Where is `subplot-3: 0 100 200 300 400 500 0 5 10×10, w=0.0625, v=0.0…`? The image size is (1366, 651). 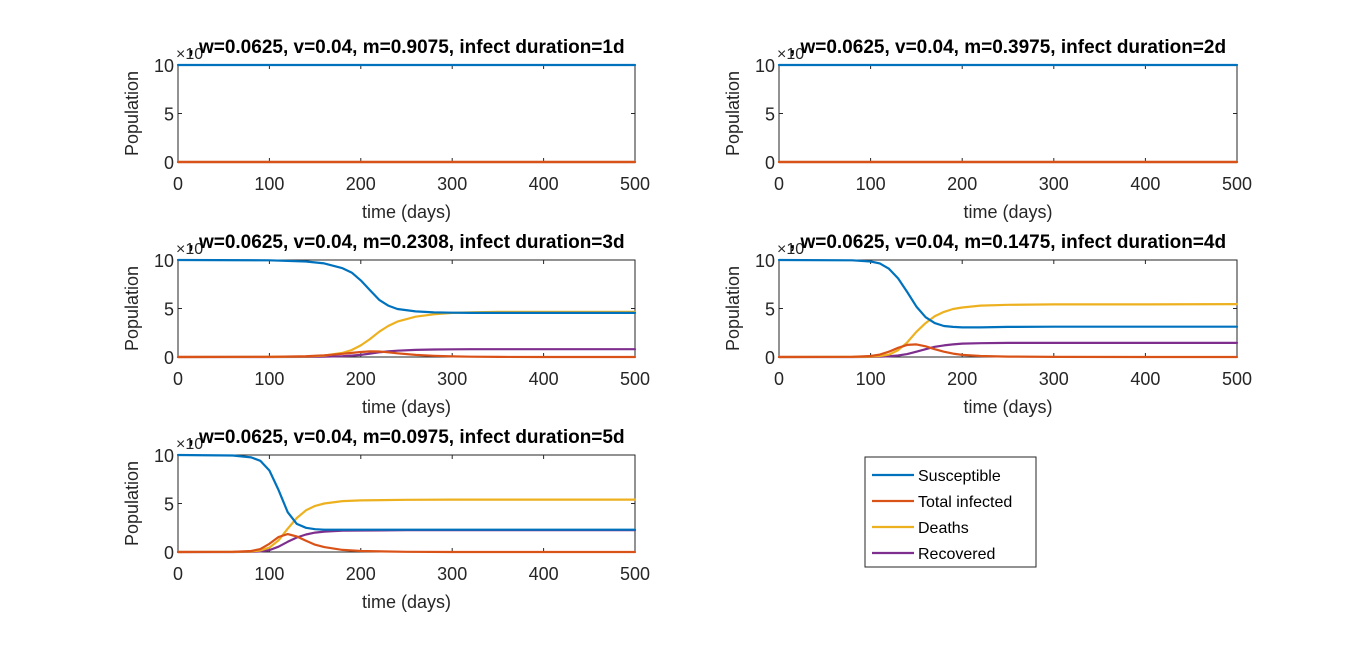 subplot-3: 0 100 200 300 400 500 0 5 10×10, w=0.0625, v=0.0… is located at coordinates (386, 324).